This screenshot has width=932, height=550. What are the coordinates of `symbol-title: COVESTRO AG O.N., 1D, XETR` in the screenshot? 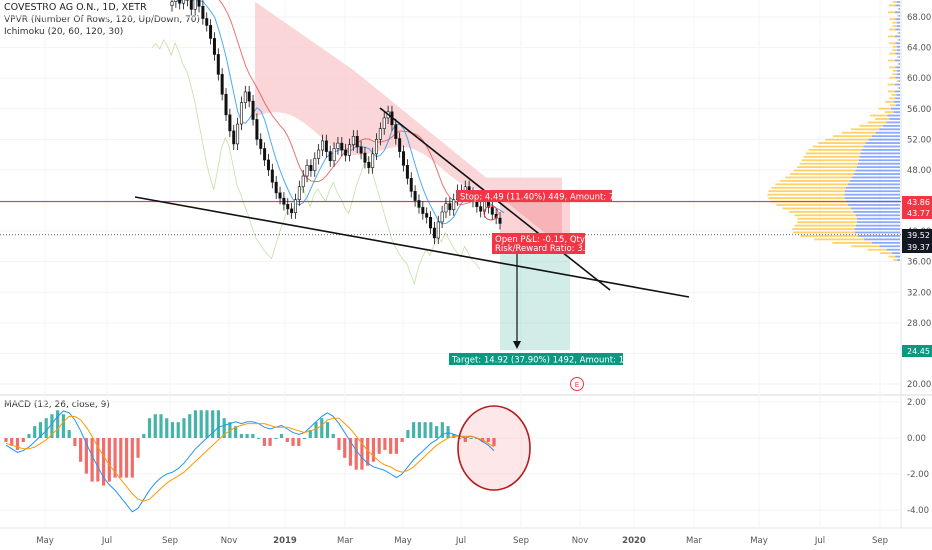 It's located at (75, 7).